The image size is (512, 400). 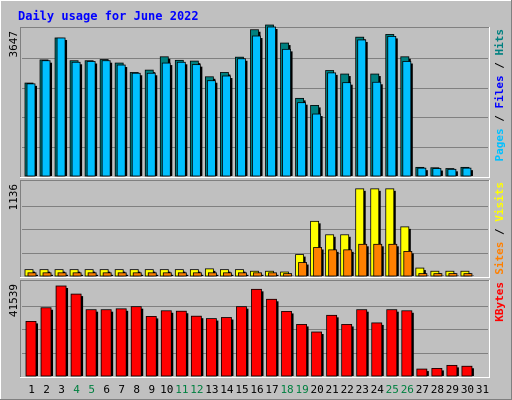 What do you see at coordinates (499, 258) in the screenshot?
I see `legend-item-sites: Sites` at bounding box center [499, 258].